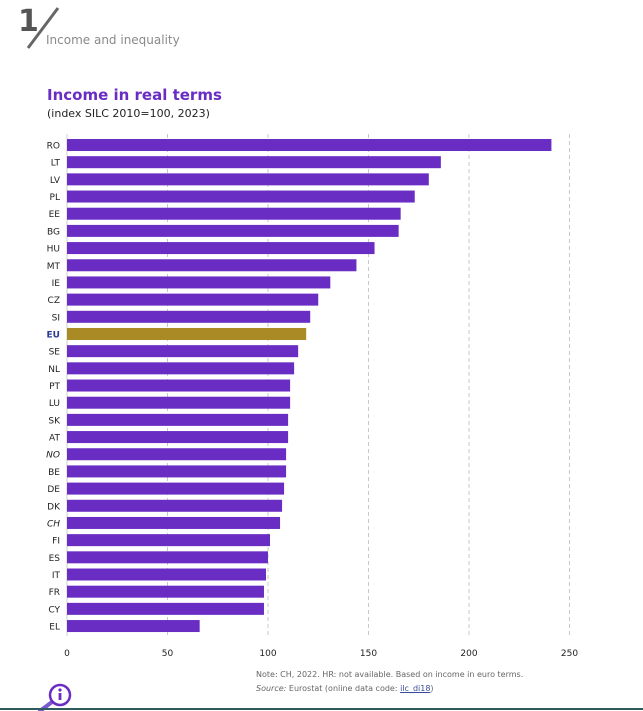 This screenshot has height=711, width=643. I want to click on category-label: EE, so click(55, 215).